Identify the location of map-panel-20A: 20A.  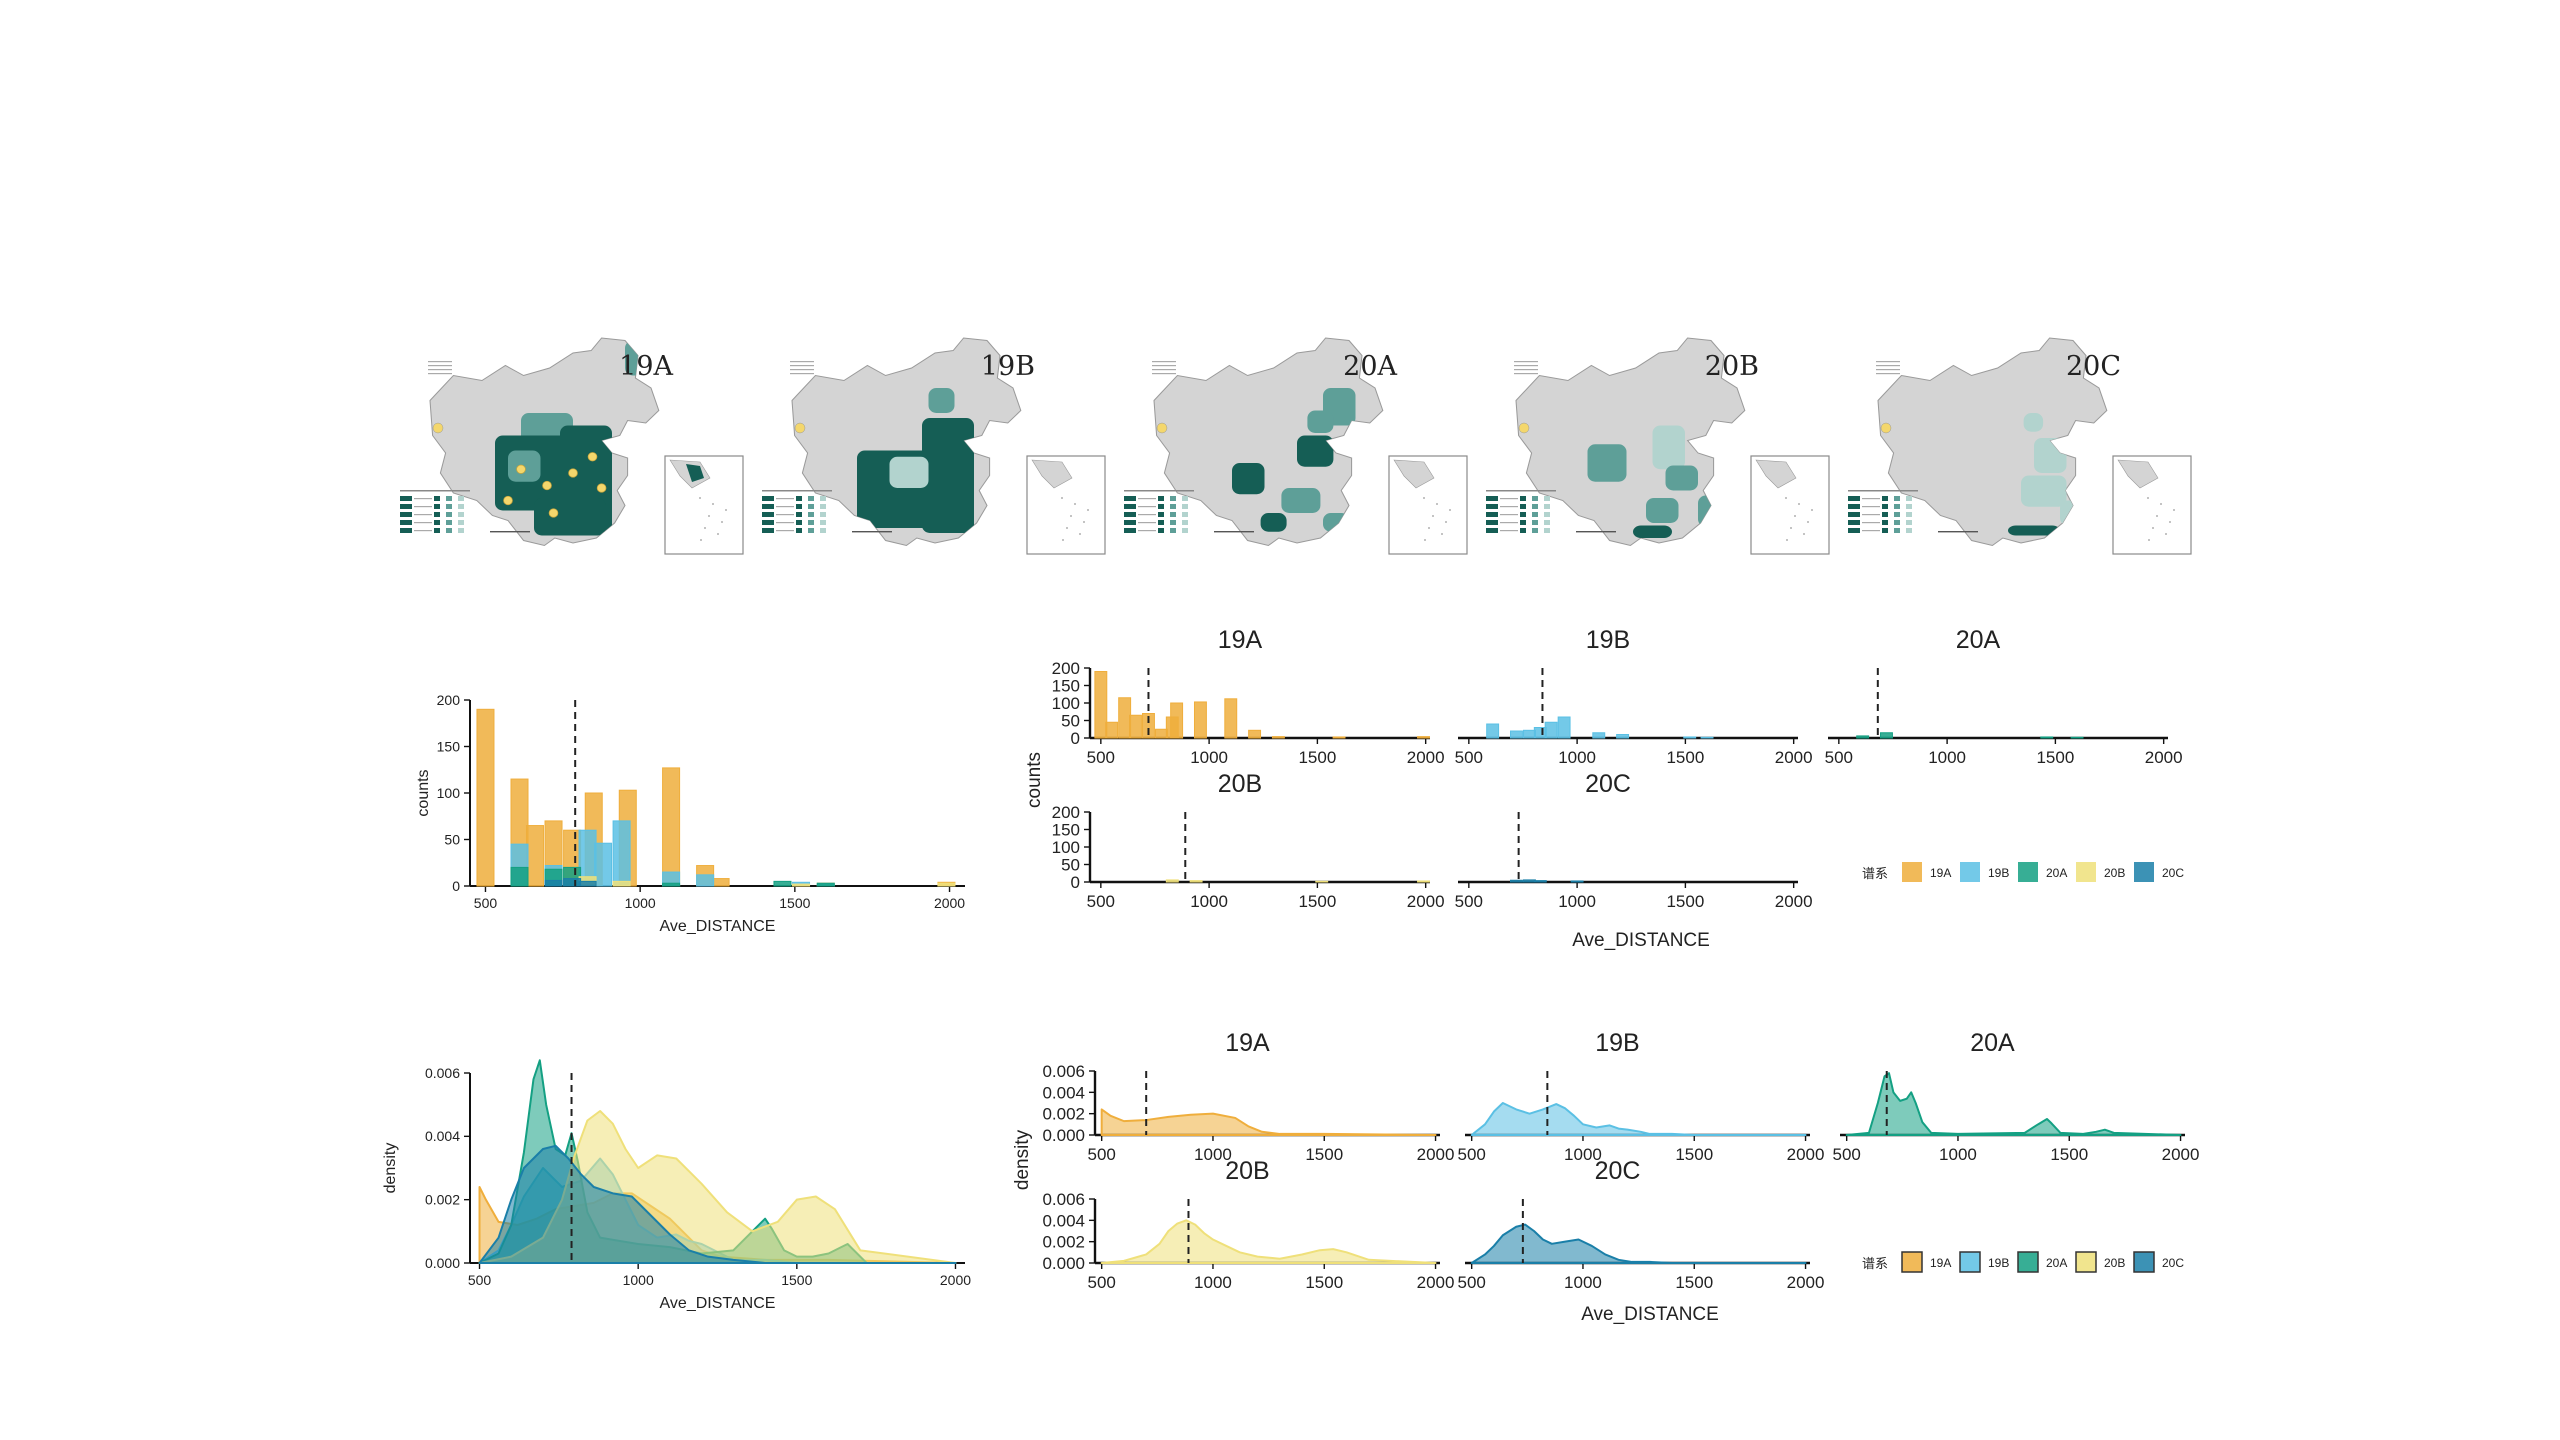
(1296, 446).